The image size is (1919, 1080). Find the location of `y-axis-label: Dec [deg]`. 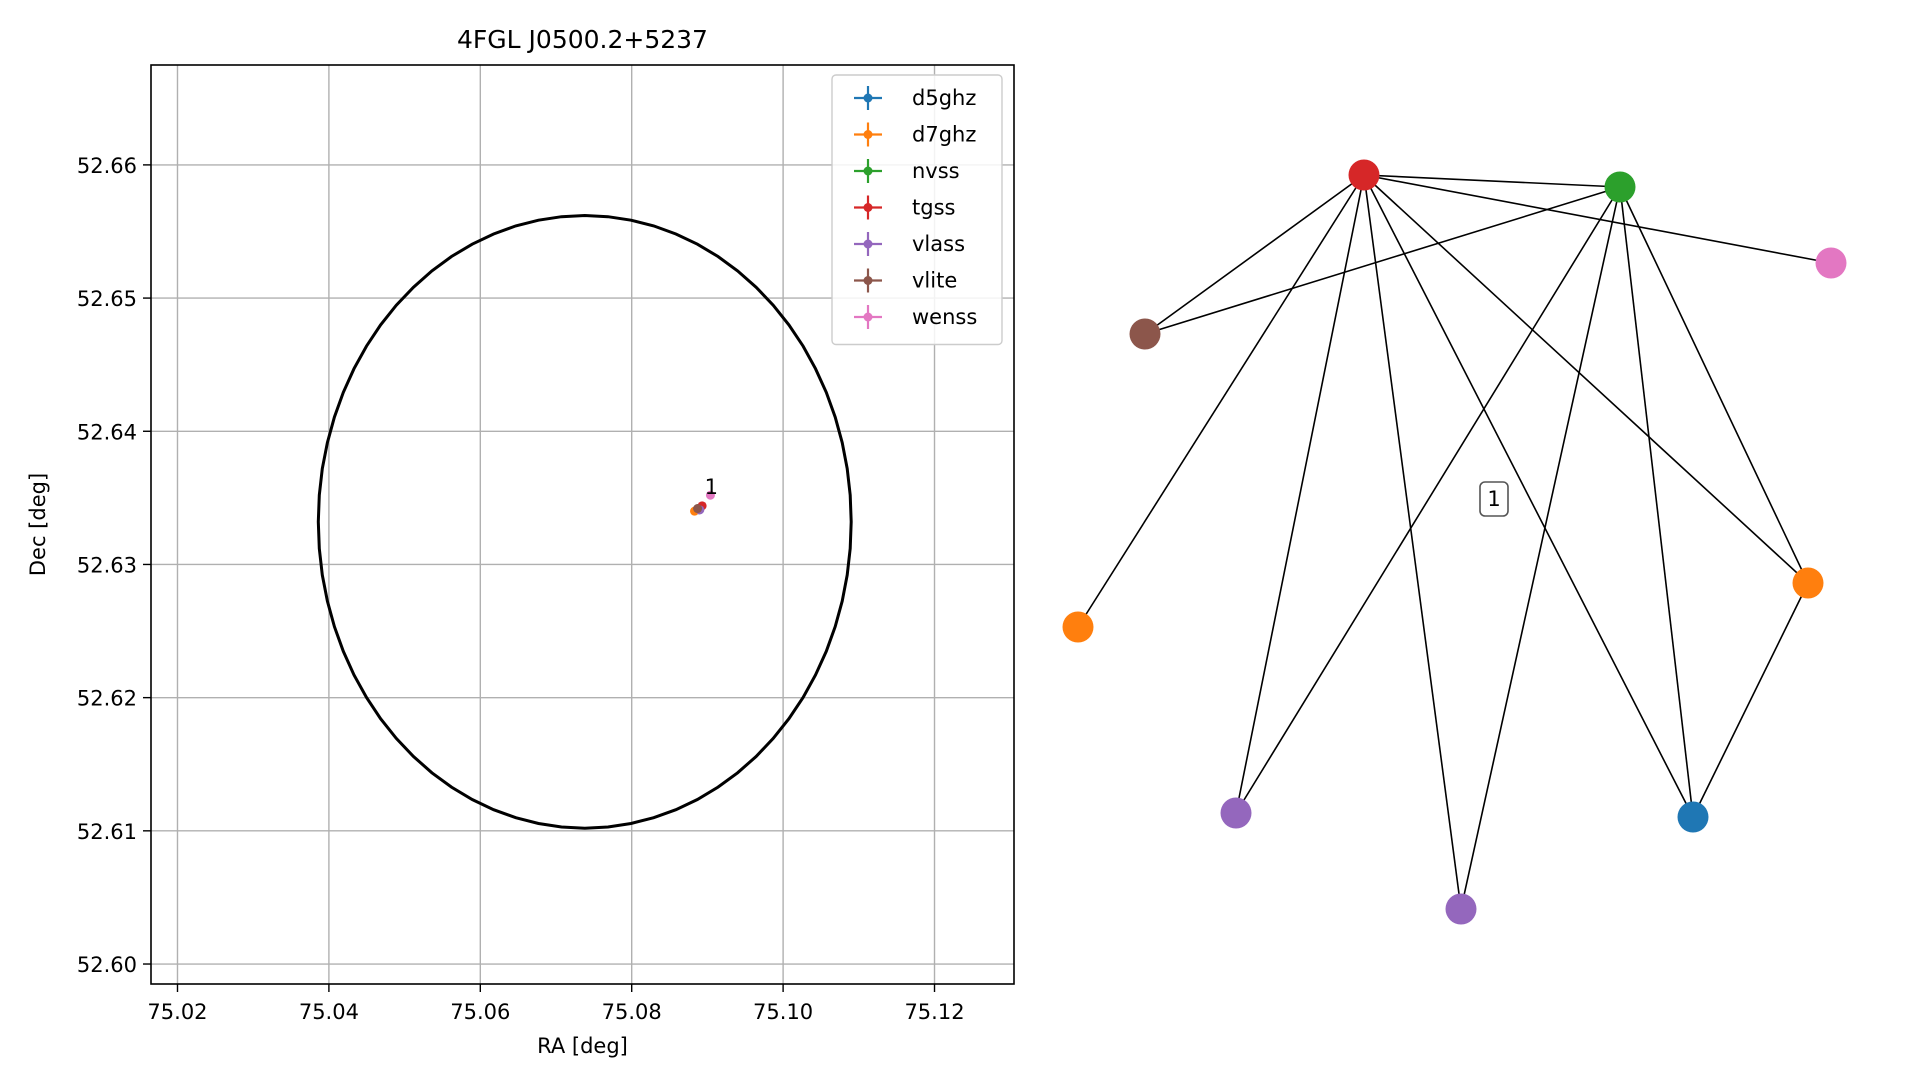

y-axis-label: Dec [deg] is located at coordinates (38, 524).